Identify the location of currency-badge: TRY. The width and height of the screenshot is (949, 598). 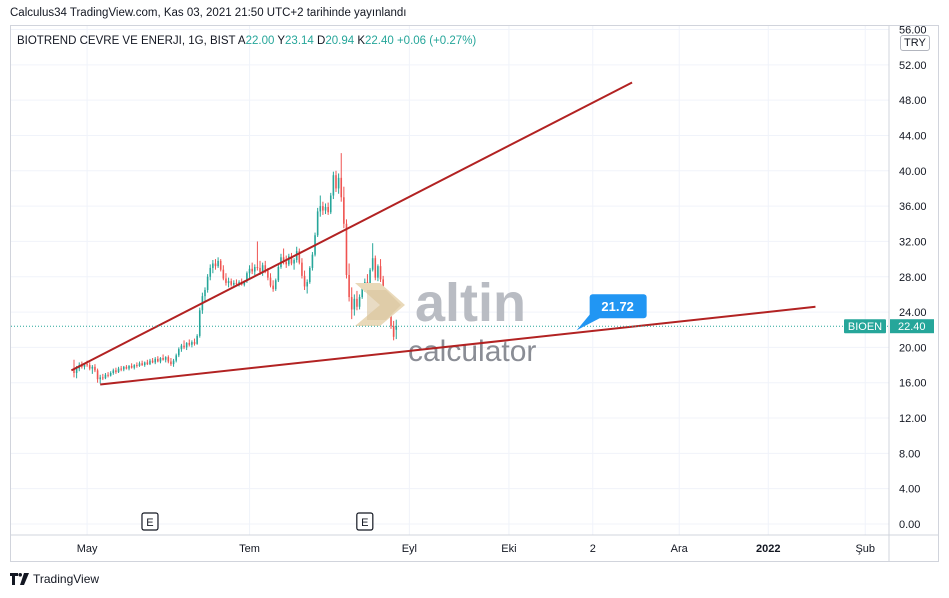
(915, 43).